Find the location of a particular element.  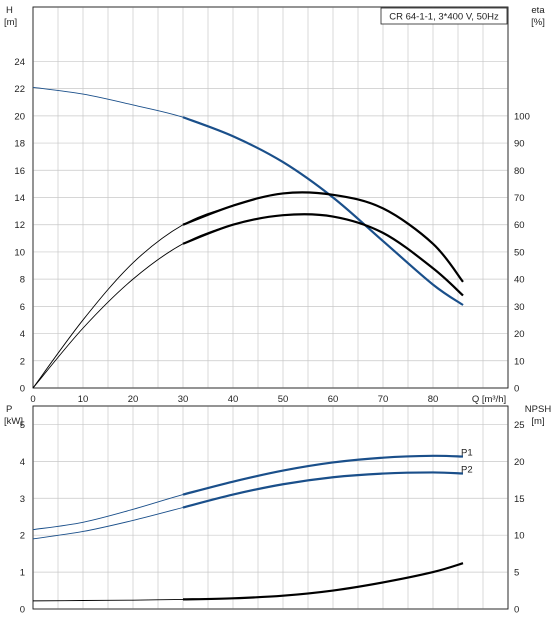

top-y-left-label: H is located at coordinates (9, 10).